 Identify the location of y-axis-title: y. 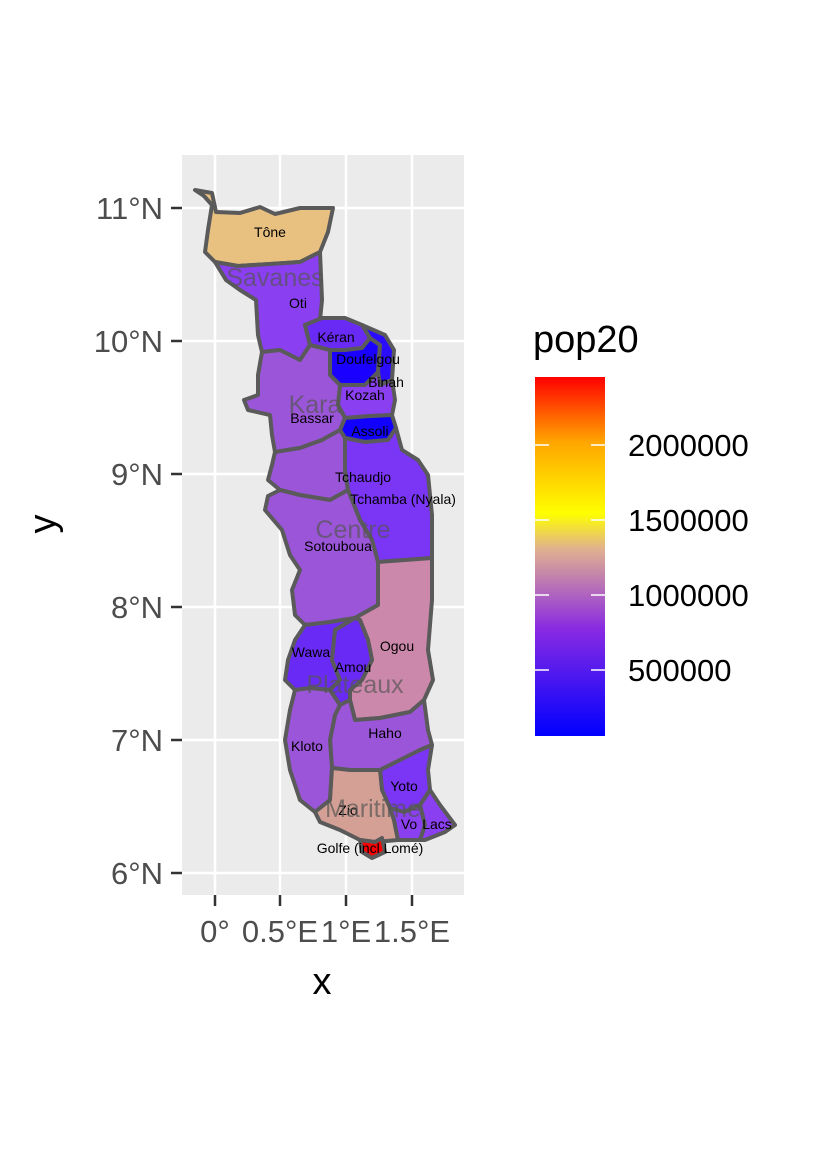
(43, 524).